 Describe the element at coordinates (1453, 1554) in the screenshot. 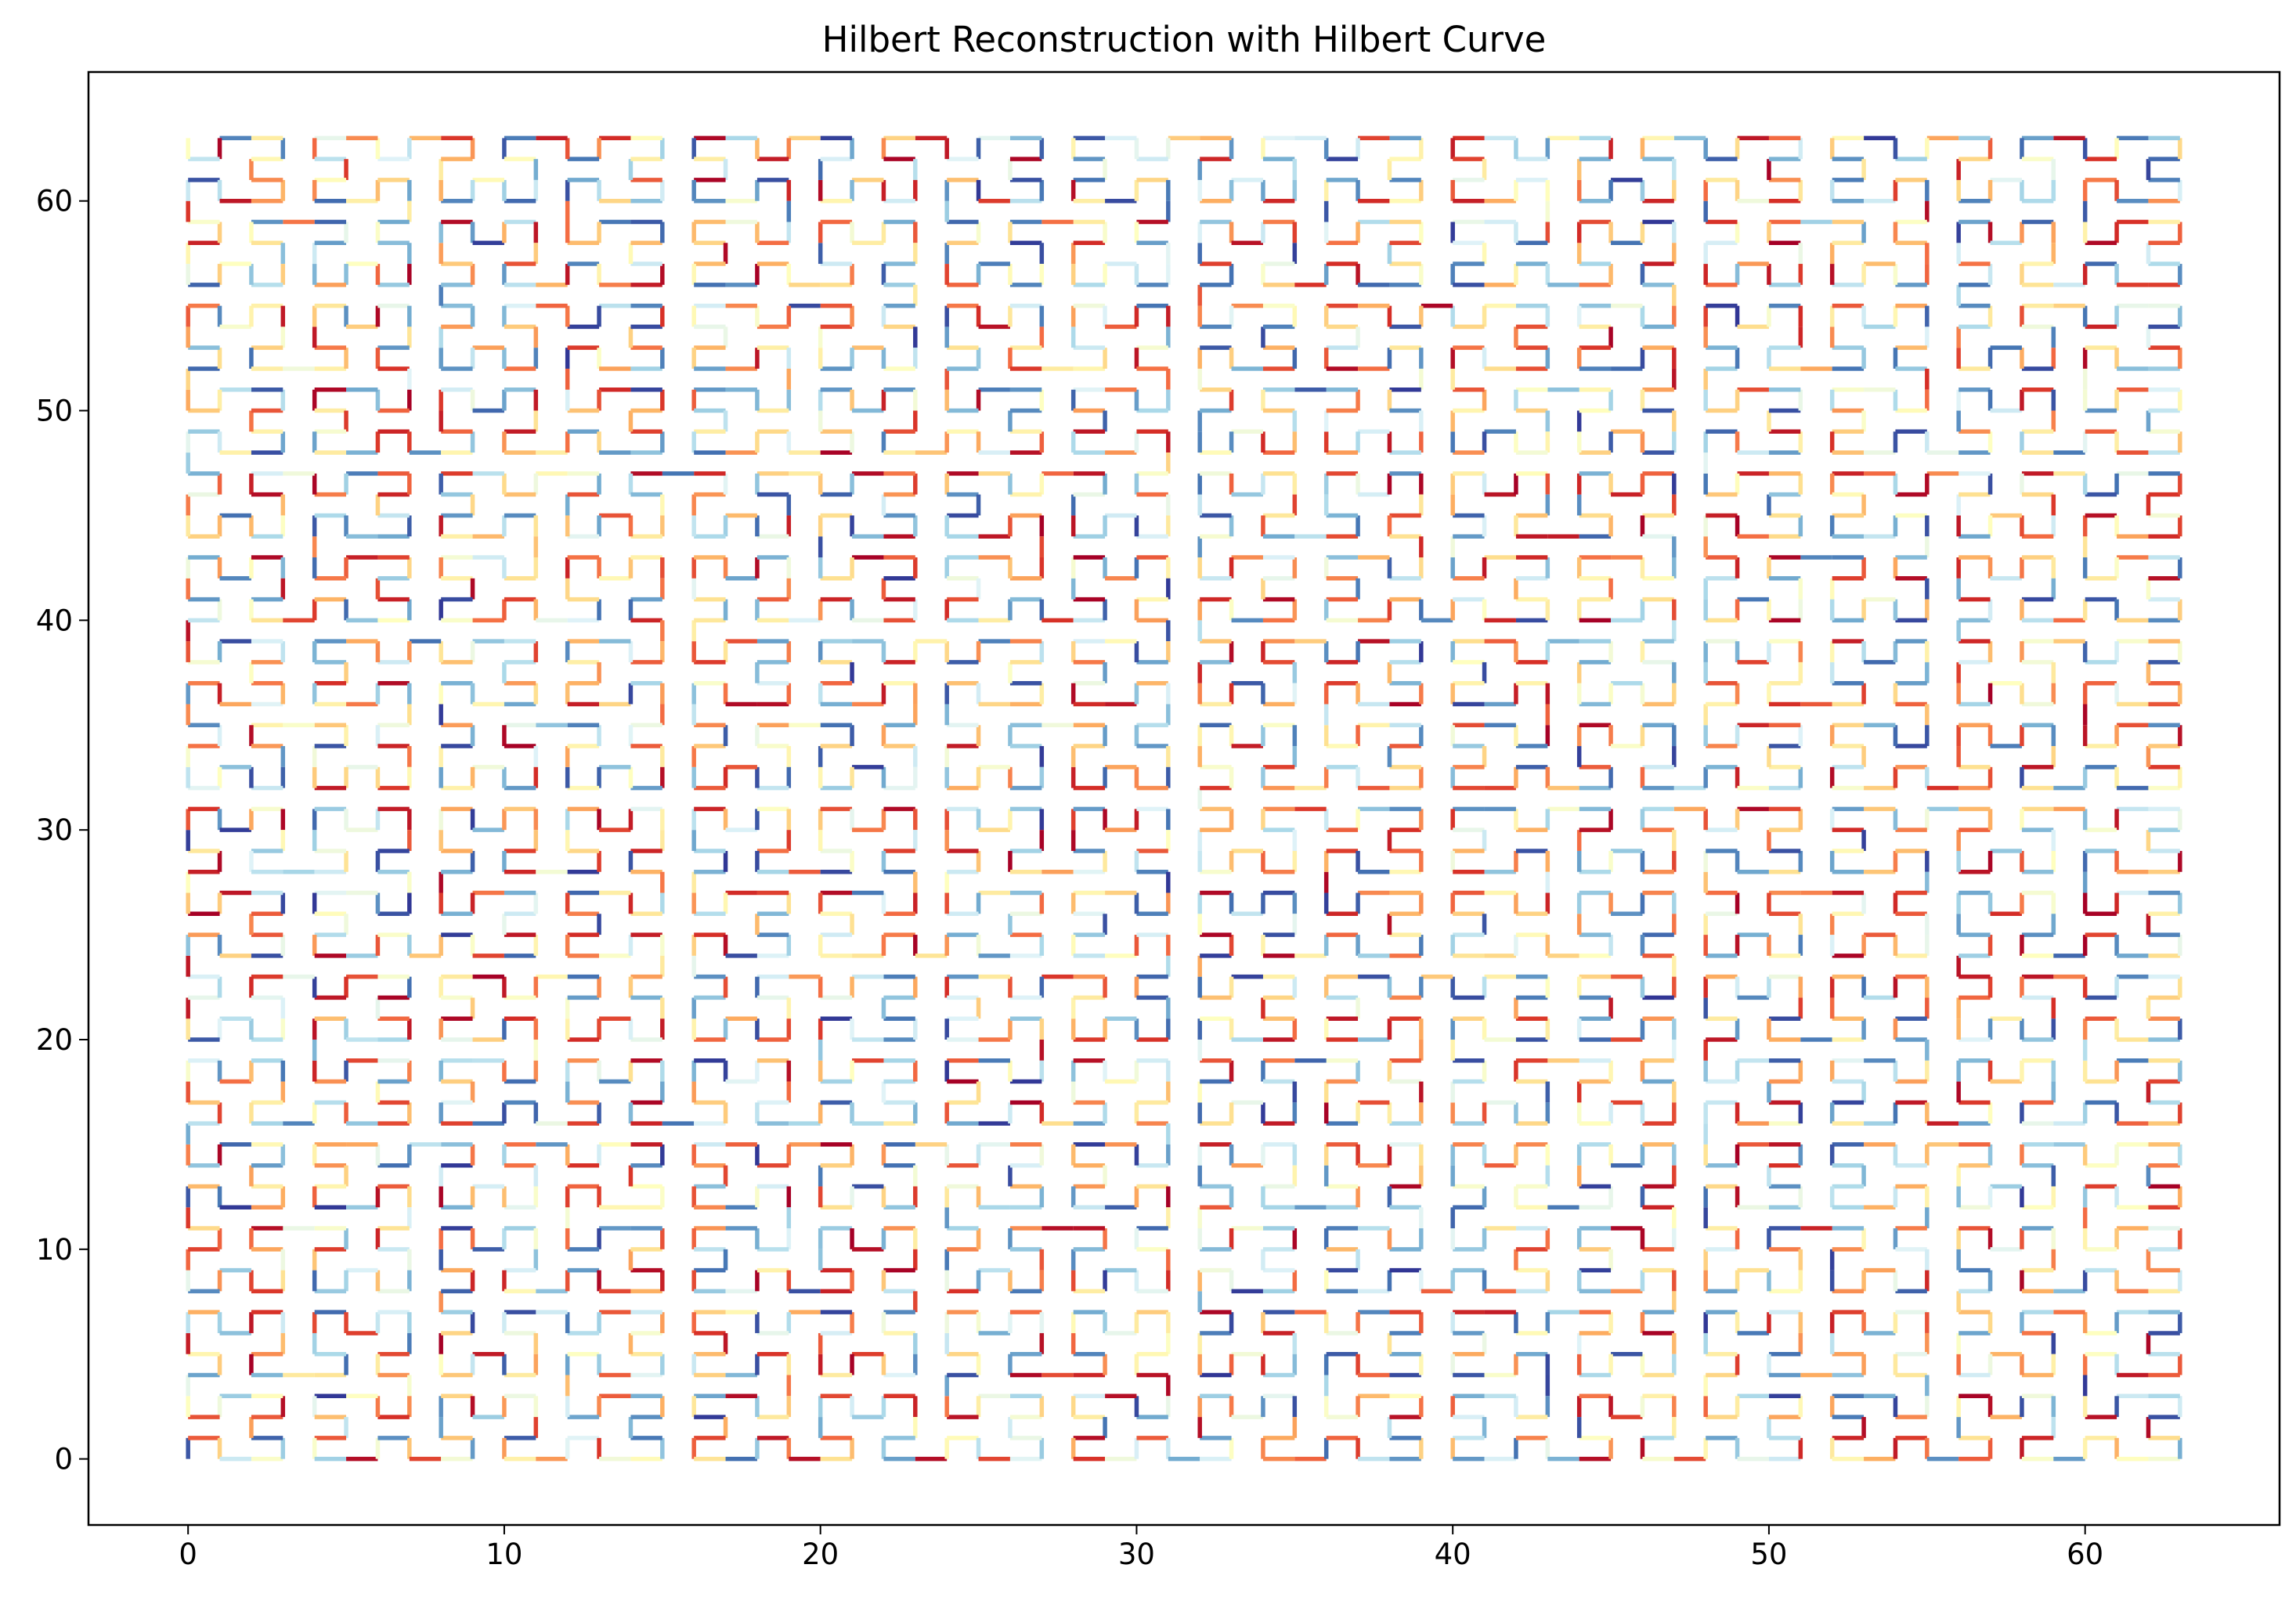

I see `x-tick-label: 40` at that location.